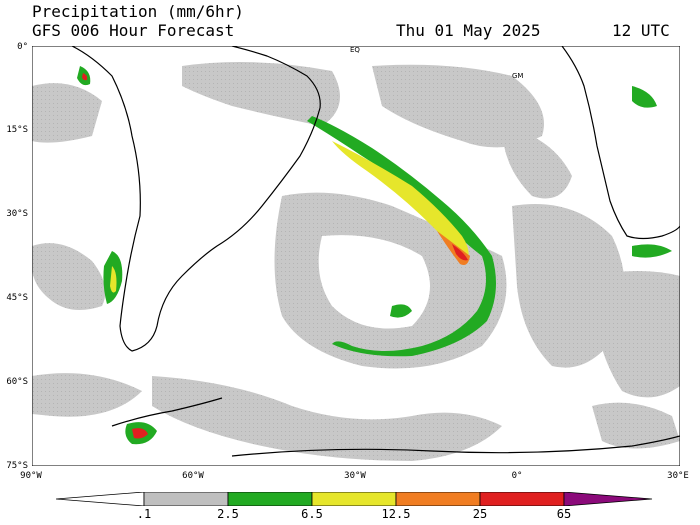 The image size is (700, 525). What do you see at coordinates (522, 499) in the screenshot?
I see `colorbar-red-segment` at bounding box center [522, 499].